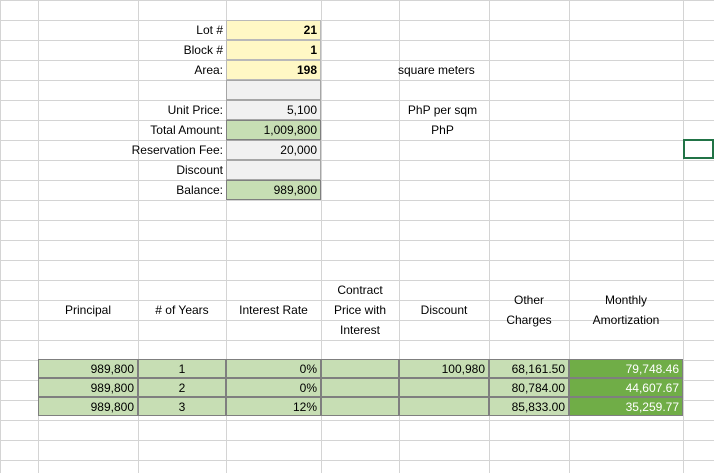 The height and width of the screenshot is (473, 714). I want to click on table-cell-monthly: 79,748.46, so click(626, 368).